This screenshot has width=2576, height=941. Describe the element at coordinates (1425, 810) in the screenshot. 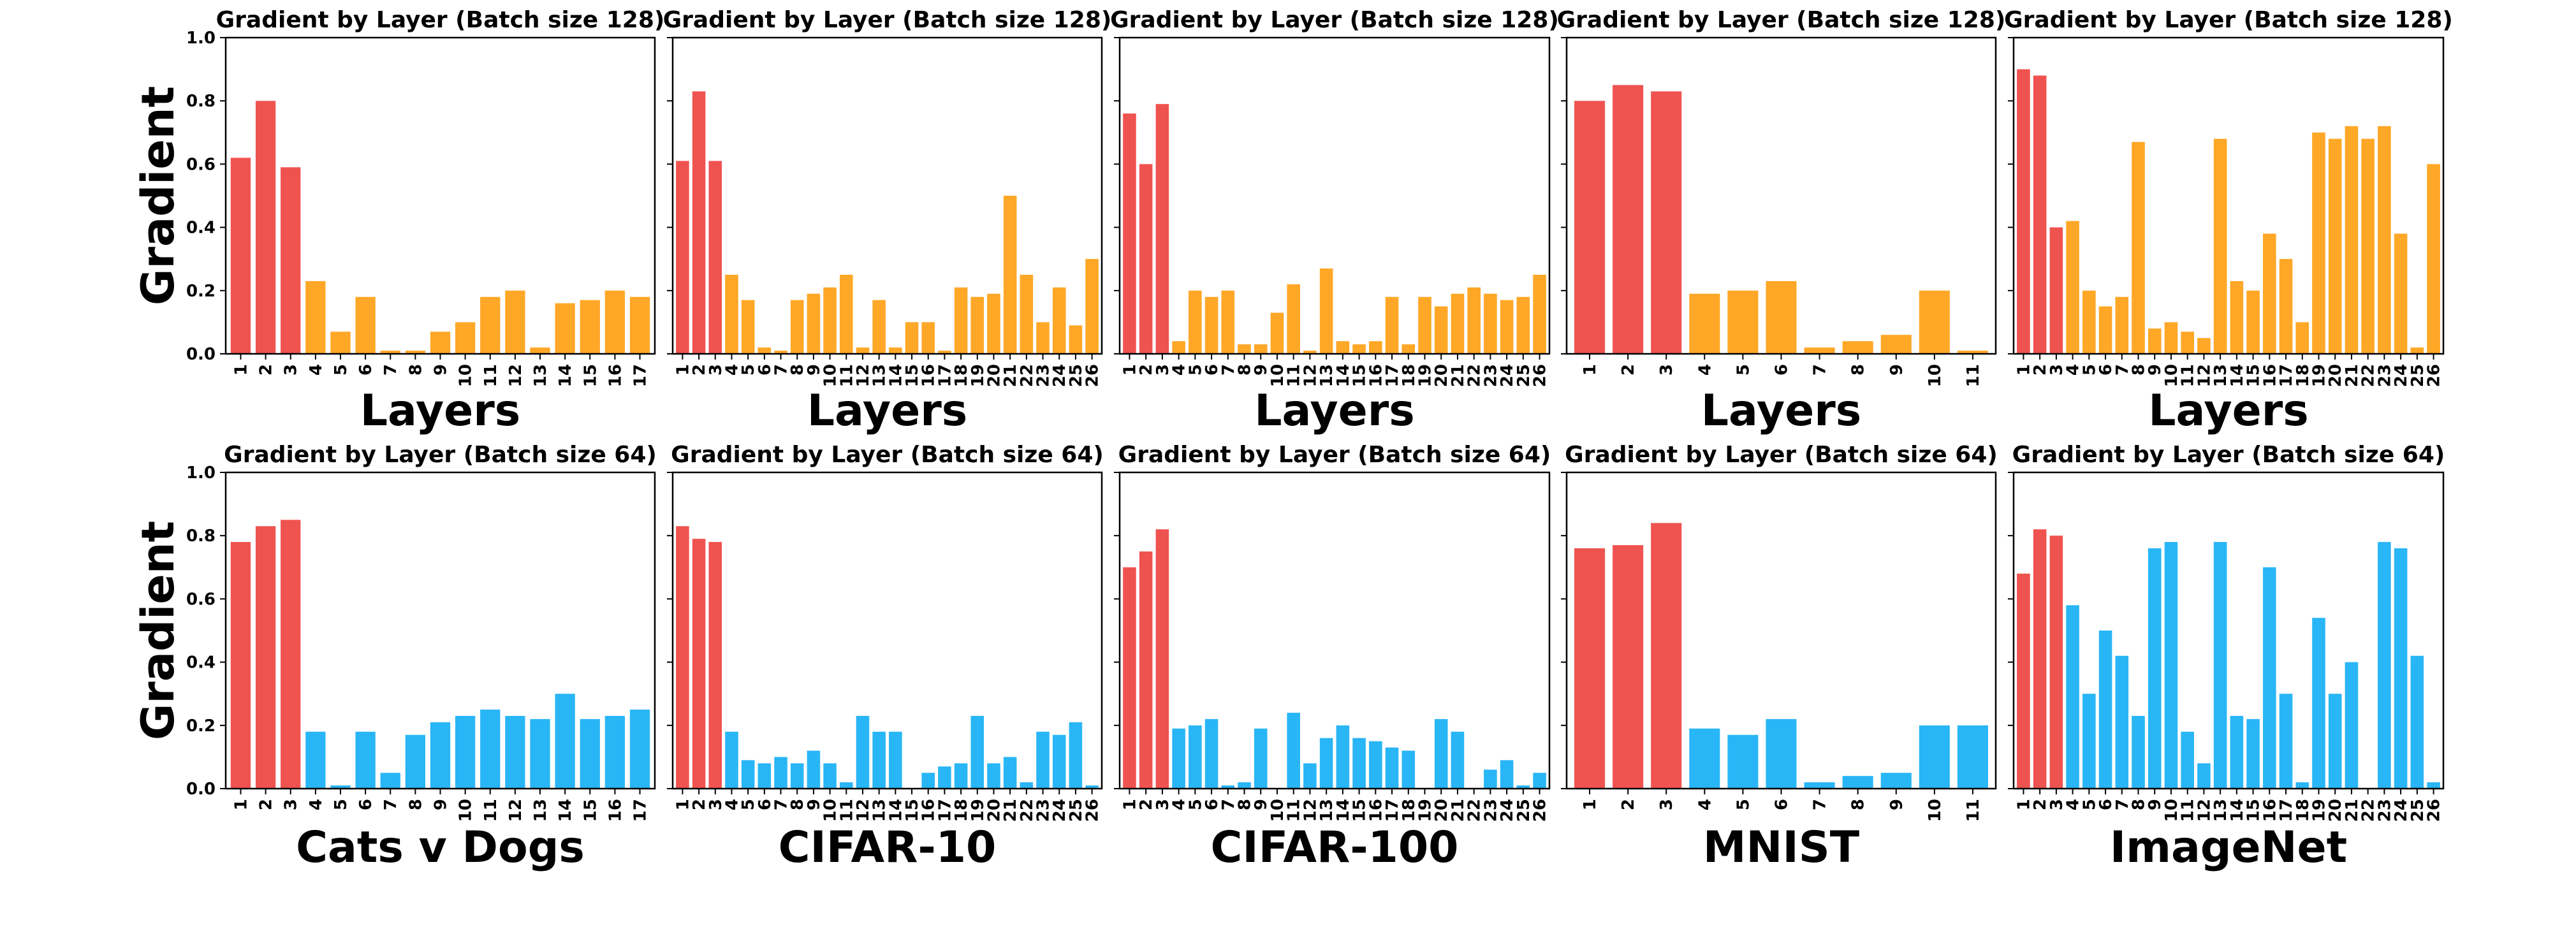

I see `x-tick-label: 19` at that location.